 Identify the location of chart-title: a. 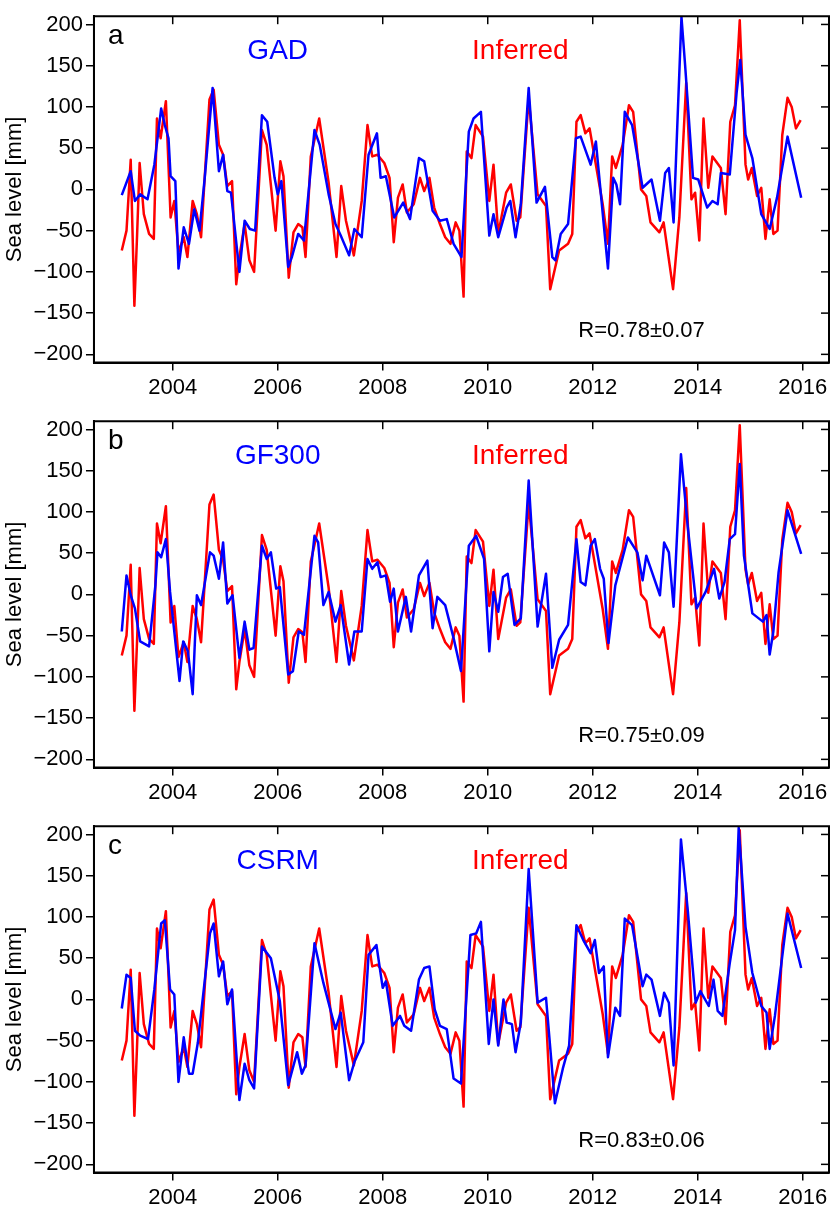
(115, 34).